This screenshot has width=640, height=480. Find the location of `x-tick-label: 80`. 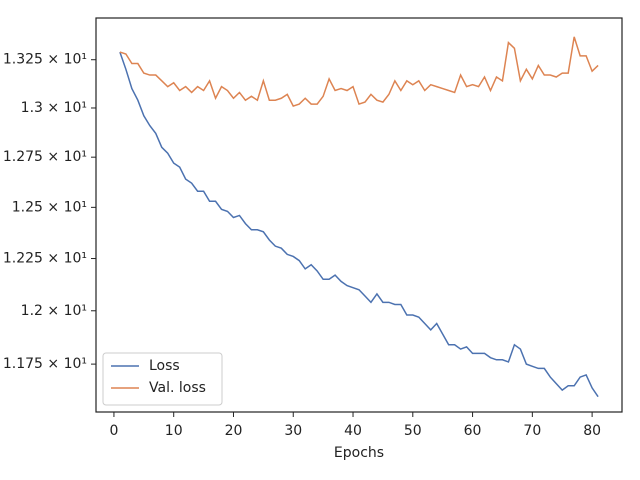

x-tick-label: 80 is located at coordinates (592, 431).